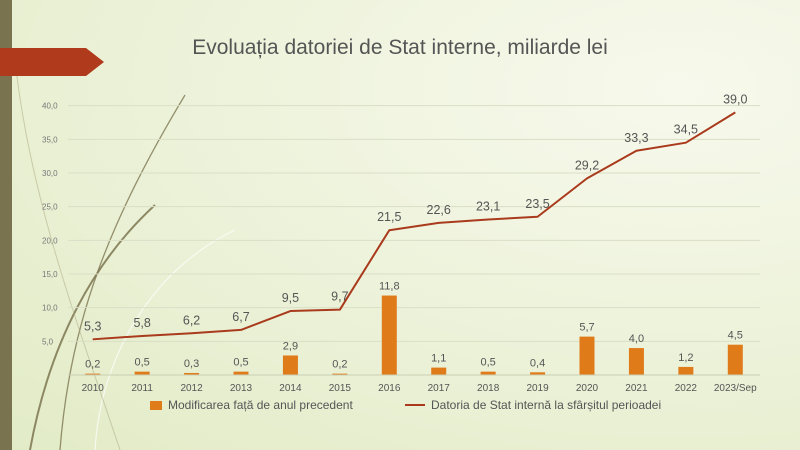  Describe the element at coordinates (537, 388) in the screenshot. I see `x-tick-label: 2019` at that location.